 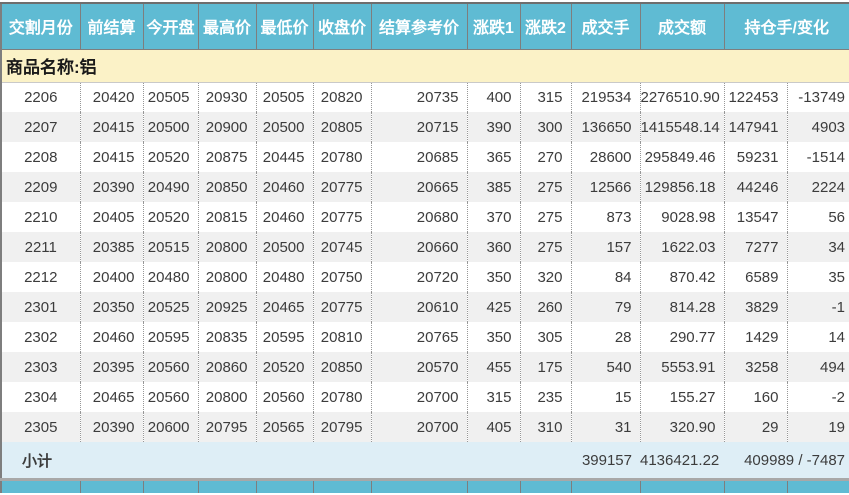 I want to click on cell-delivery-month: 2209, so click(x=41, y=187).